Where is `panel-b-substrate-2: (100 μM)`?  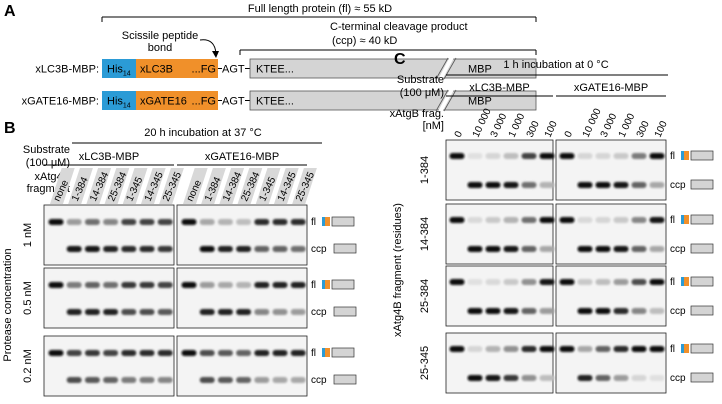 panel-b-substrate-2: (100 μM) is located at coordinates (48, 163).